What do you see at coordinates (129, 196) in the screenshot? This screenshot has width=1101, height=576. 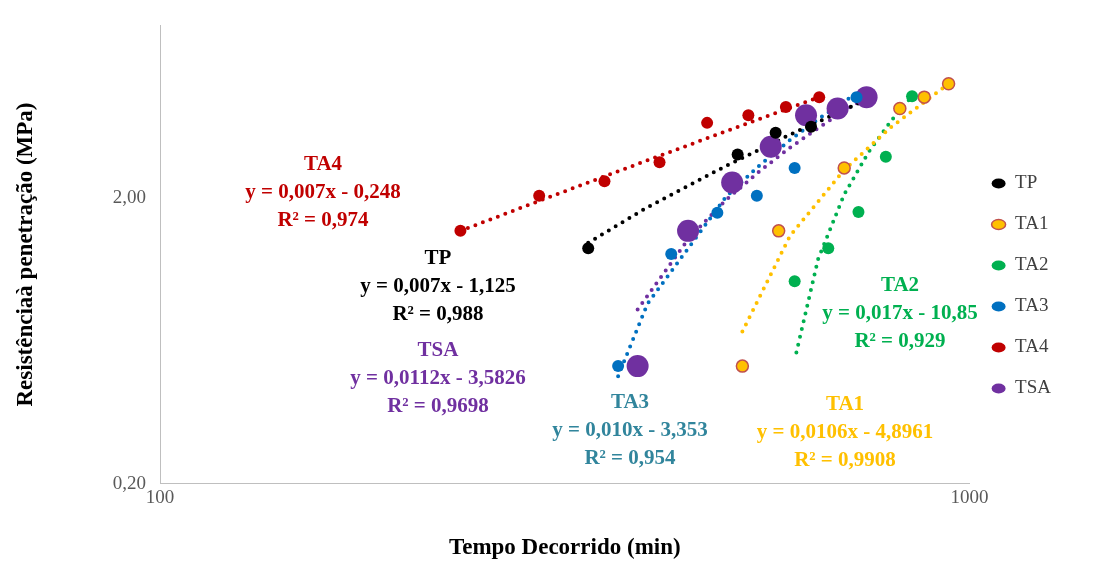 I see `y-tick-label: 2,00` at bounding box center [129, 196].